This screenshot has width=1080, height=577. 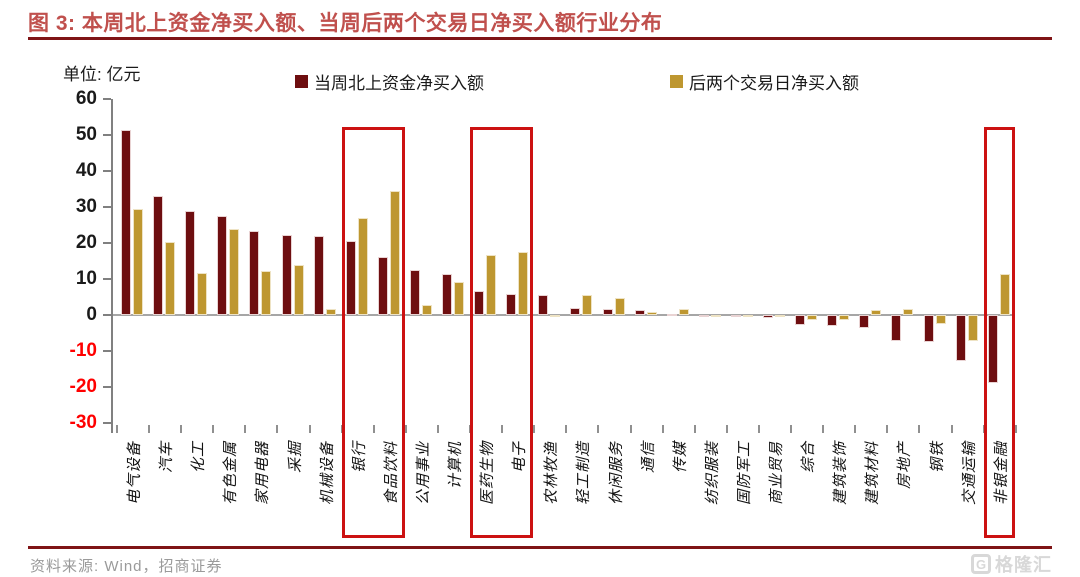 I want to click on bar-房地产-current-week, so click(x=896, y=328).